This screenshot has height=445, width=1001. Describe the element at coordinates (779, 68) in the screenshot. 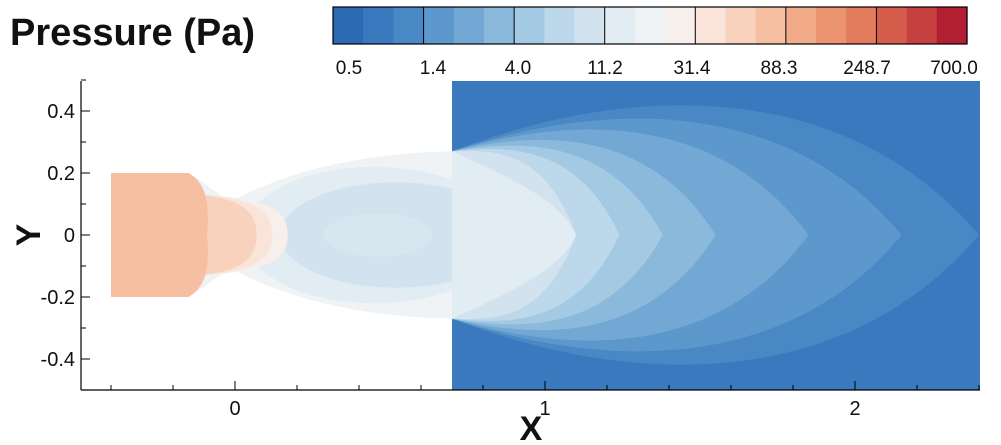

I see `colorbar-tick-label: 88.3` at that location.